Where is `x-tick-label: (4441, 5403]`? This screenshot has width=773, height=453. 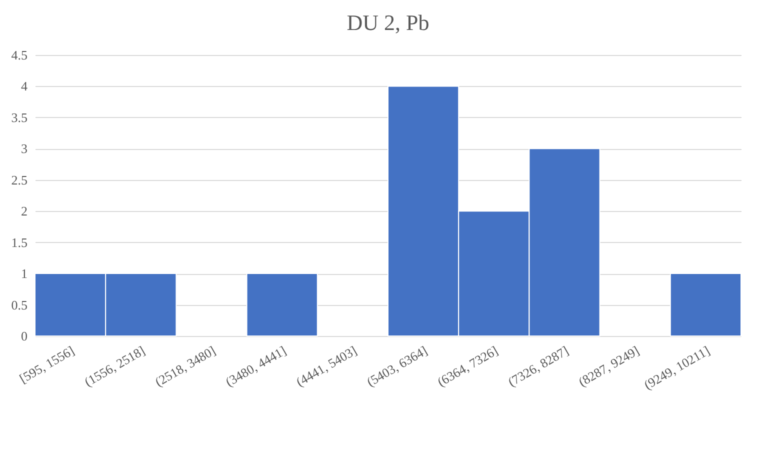 x-tick-label: (4441, 5403] is located at coordinates (327, 366).